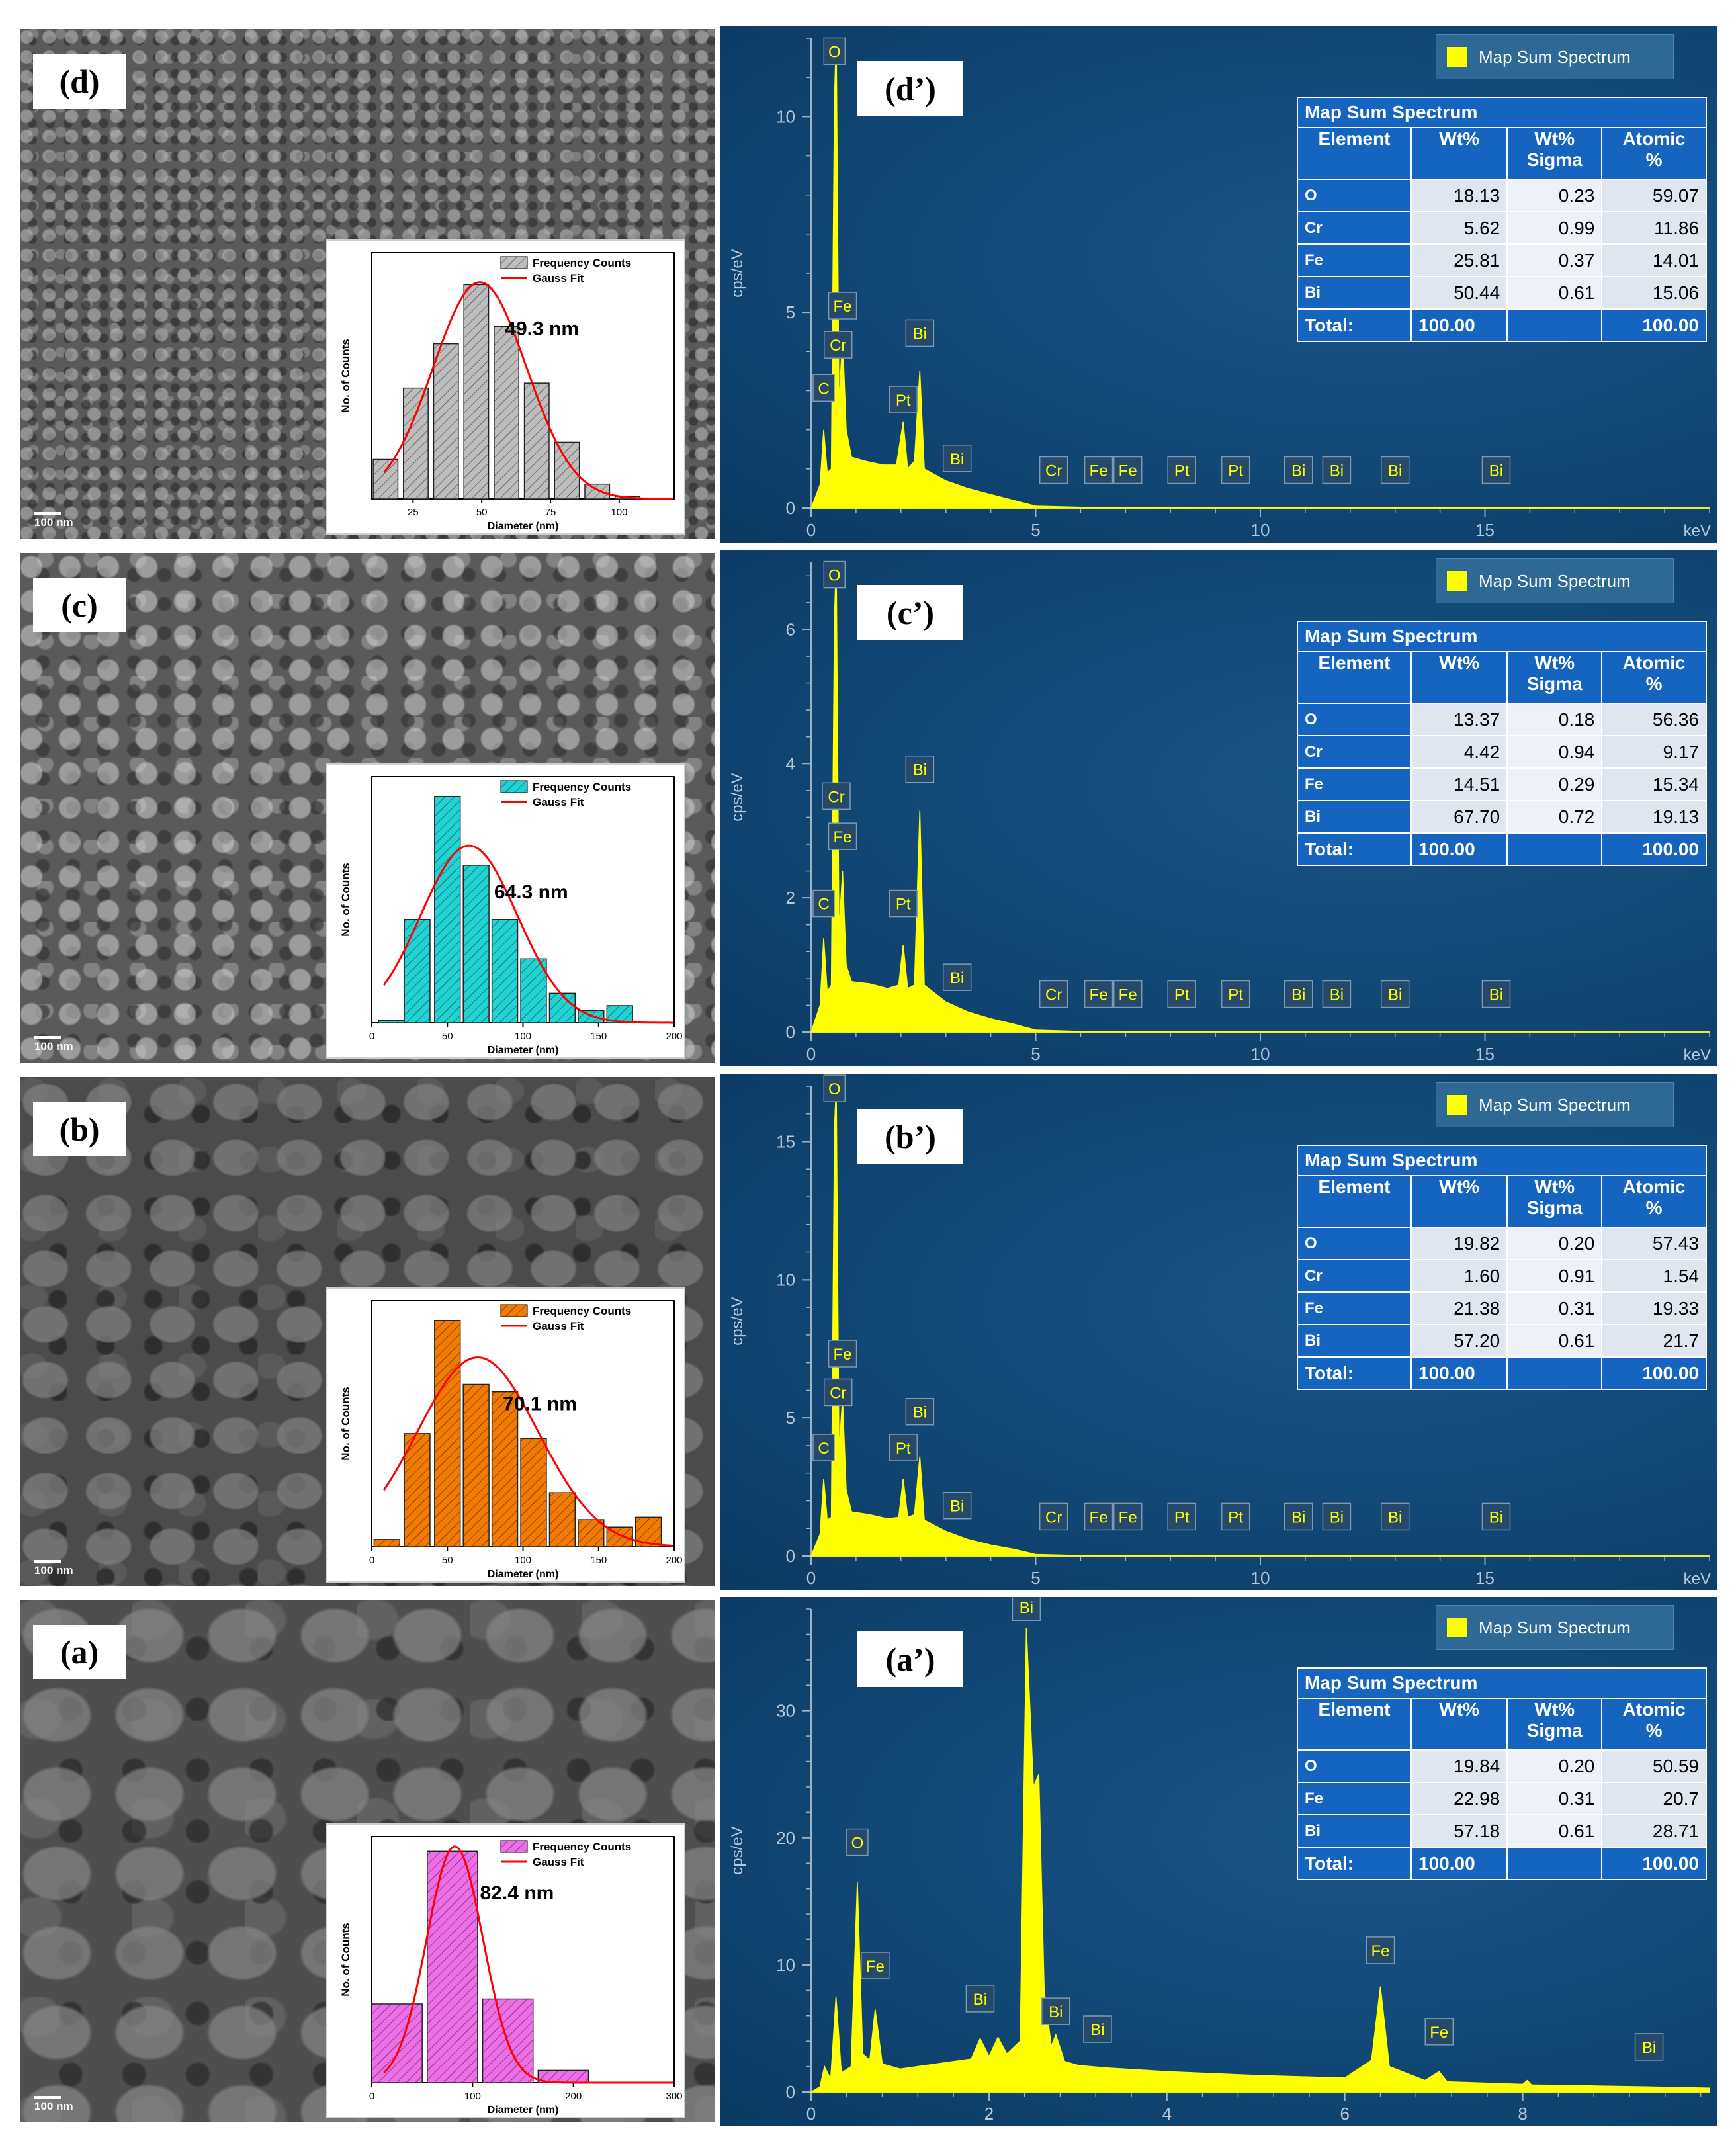 The width and height of the screenshot is (1736, 2129). I want to click on eds-panel-label: (b’), so click(910, 1136).